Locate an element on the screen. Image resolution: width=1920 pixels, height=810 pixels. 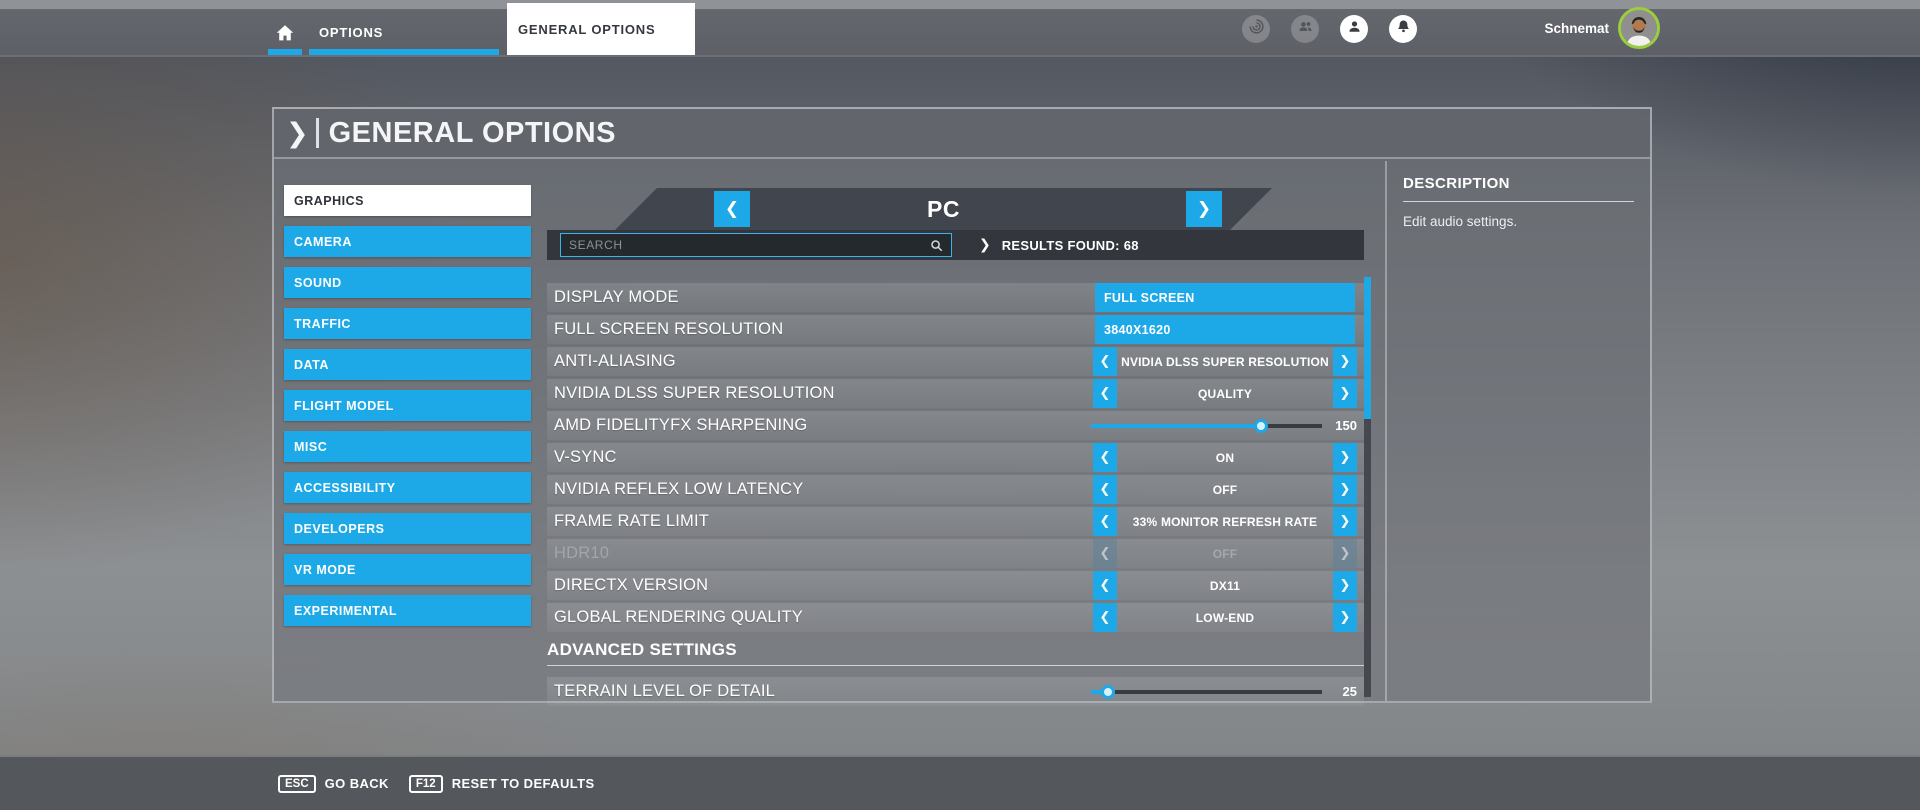
setting-row-nvidia-reflex-low-latency: NVIDIA REFLEX LOW LATENCY ❮ OFF ❯ is located at coordinates (955, 489).